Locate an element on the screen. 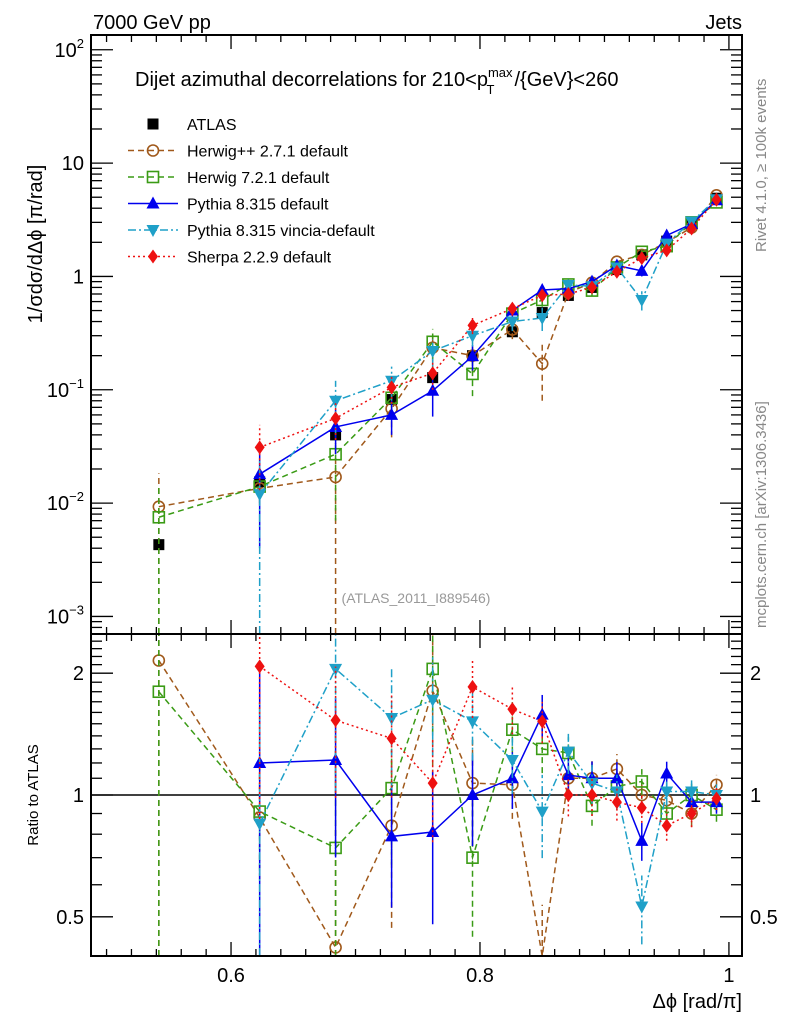  ratio-tick-label-right: 1 is located at coordinates (755, 796).